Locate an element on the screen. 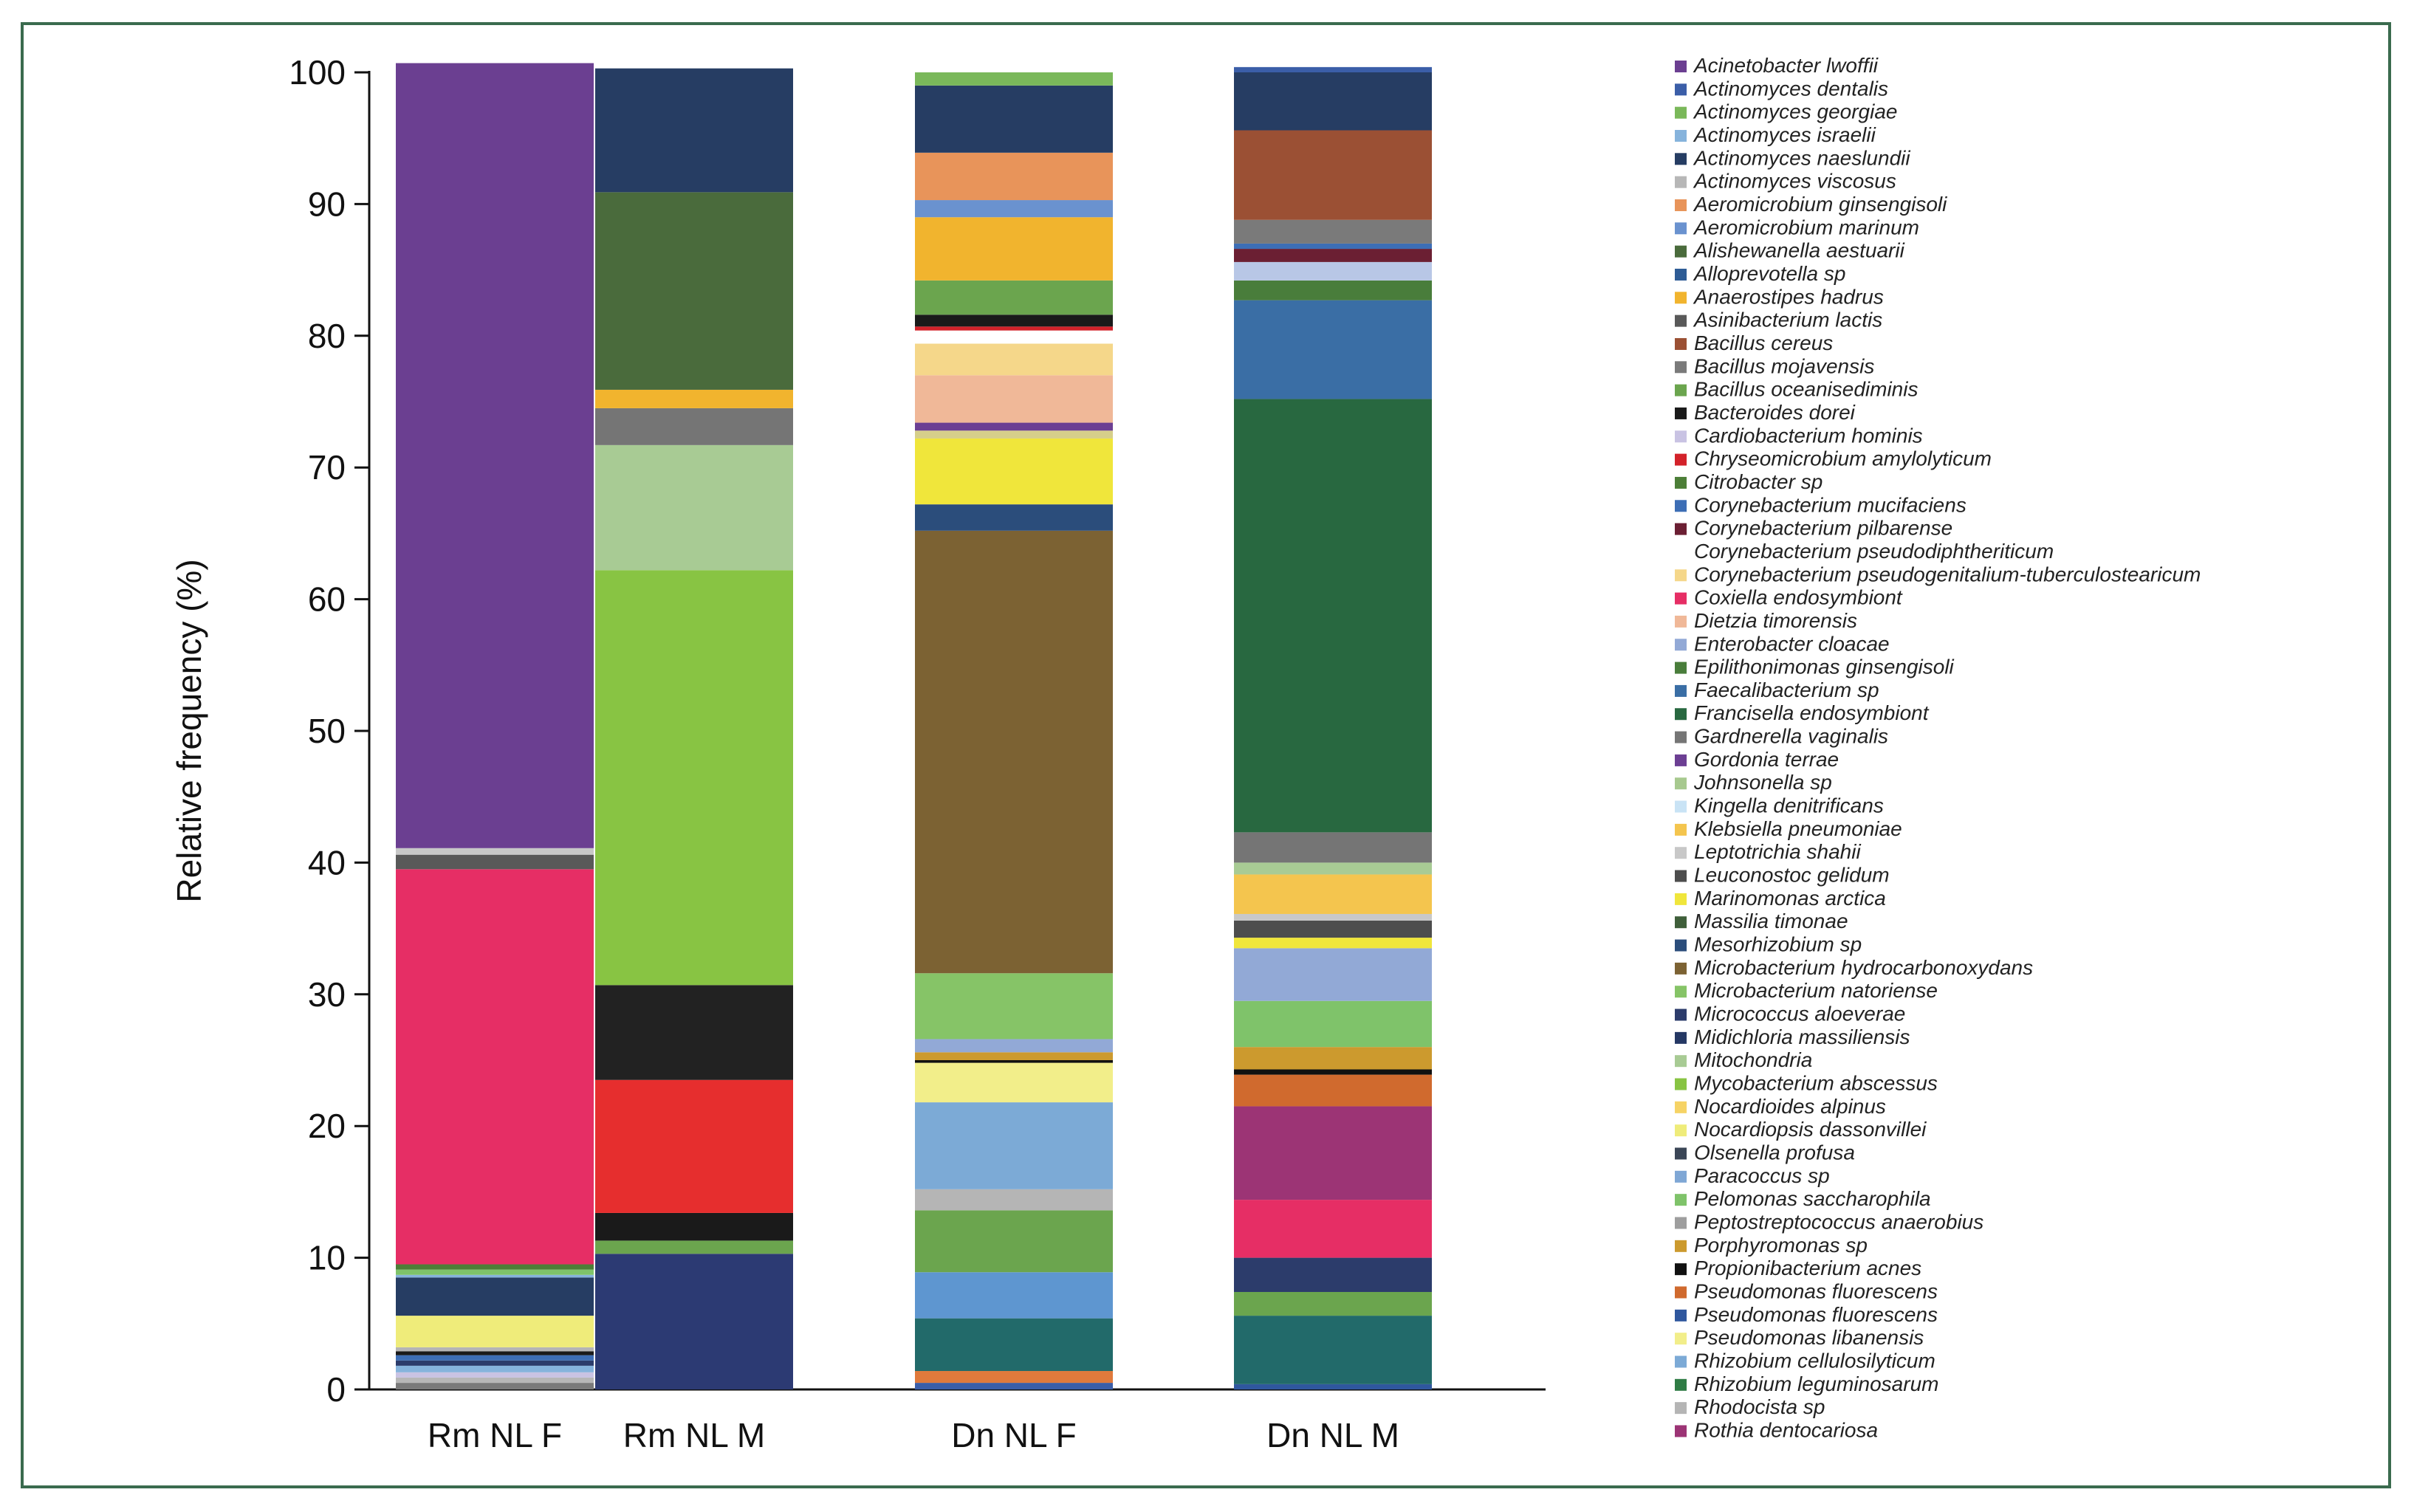 This screenshot has width=2414, height=1512. y-tick-label: 20 is located at coordinates (327, 1126).